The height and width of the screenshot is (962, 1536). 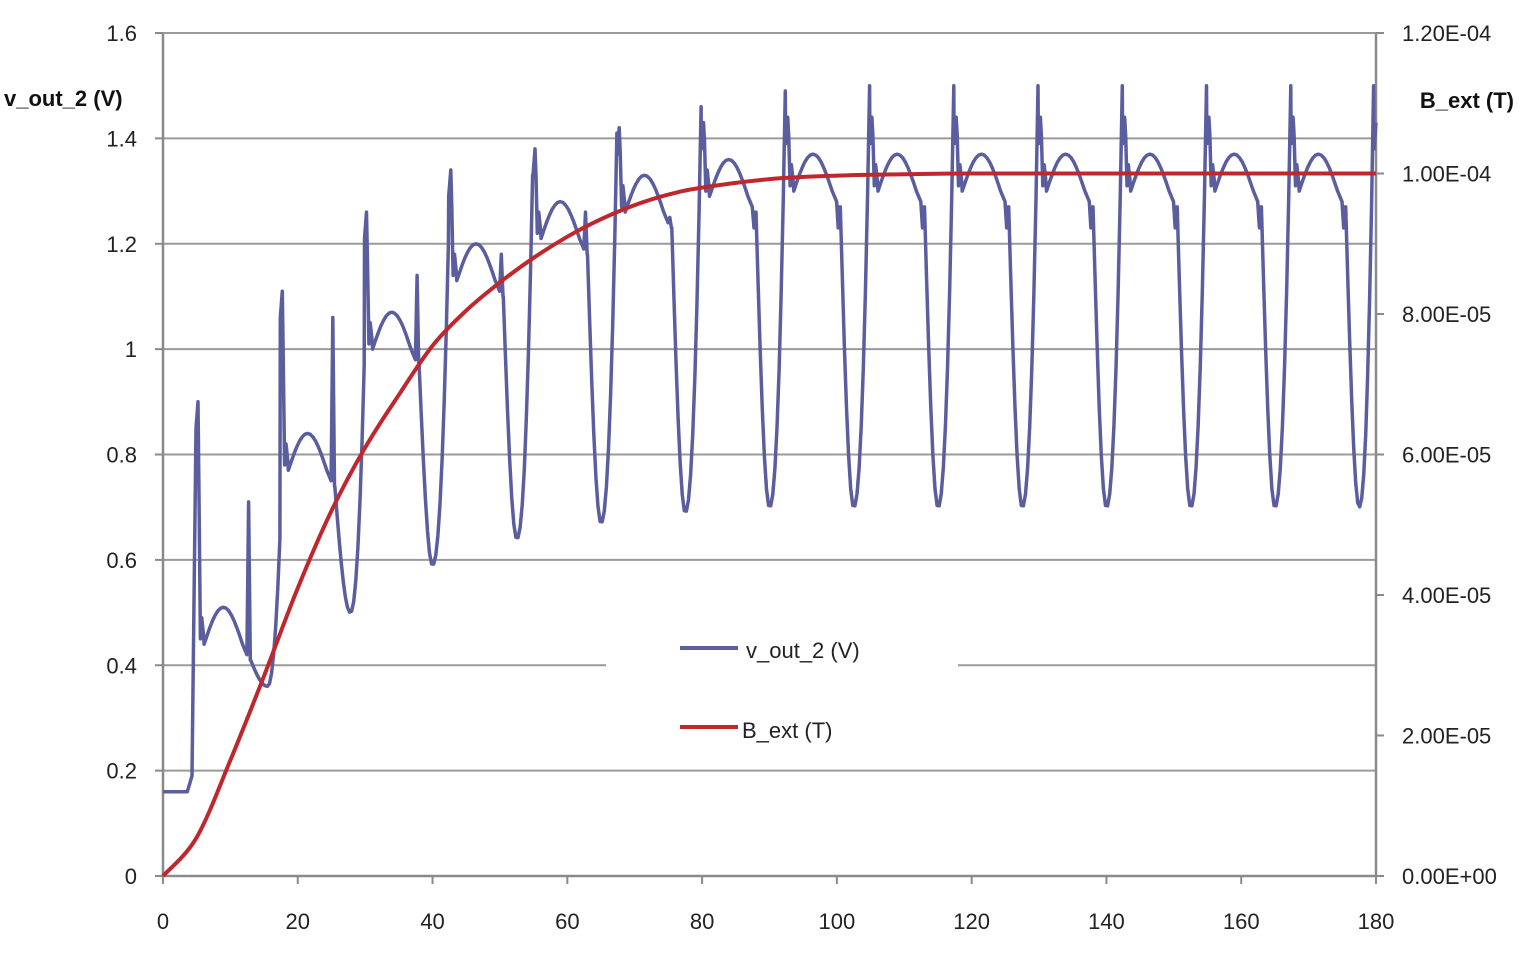 What do you see at coordinates (567, 921) in the screenshot?
I see `x-tick-label: 60` at bounding box center [567, 921].